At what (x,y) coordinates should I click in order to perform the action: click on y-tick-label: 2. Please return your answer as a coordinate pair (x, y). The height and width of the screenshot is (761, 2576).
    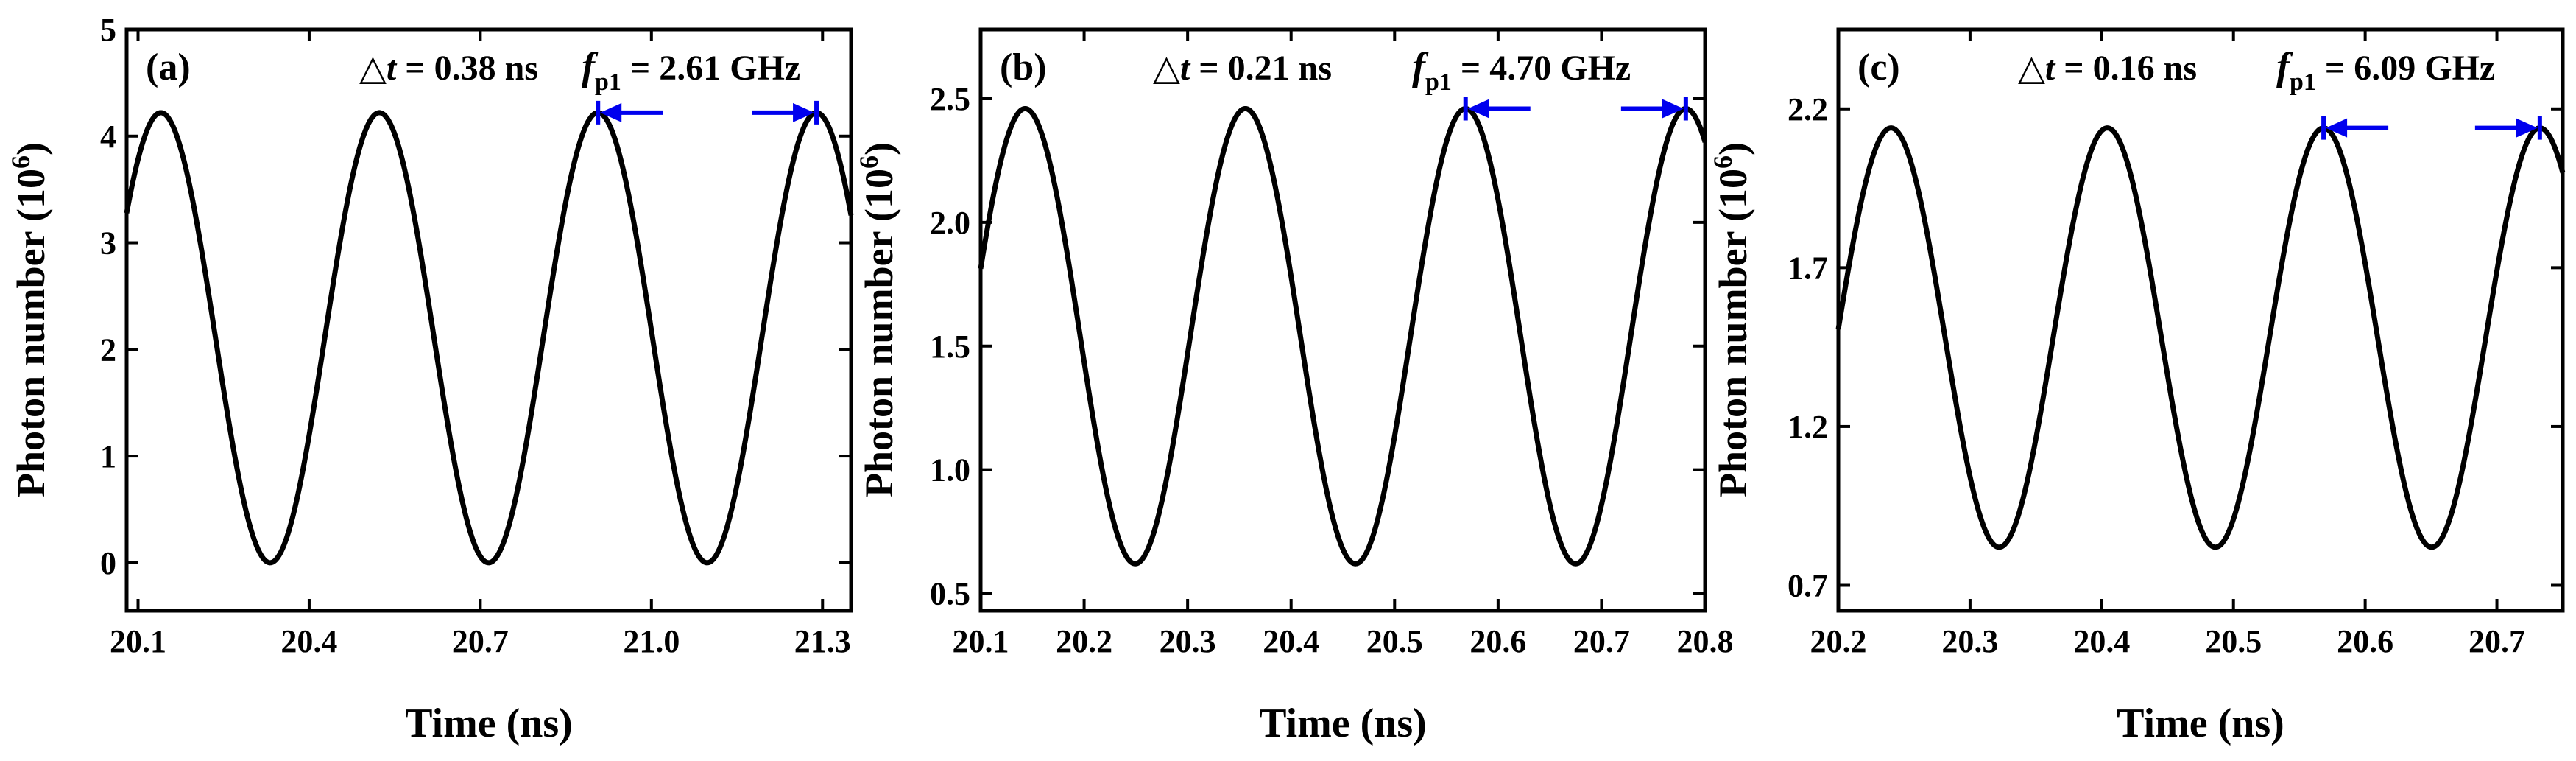
    Looking at the image, I should click on (108, 350).